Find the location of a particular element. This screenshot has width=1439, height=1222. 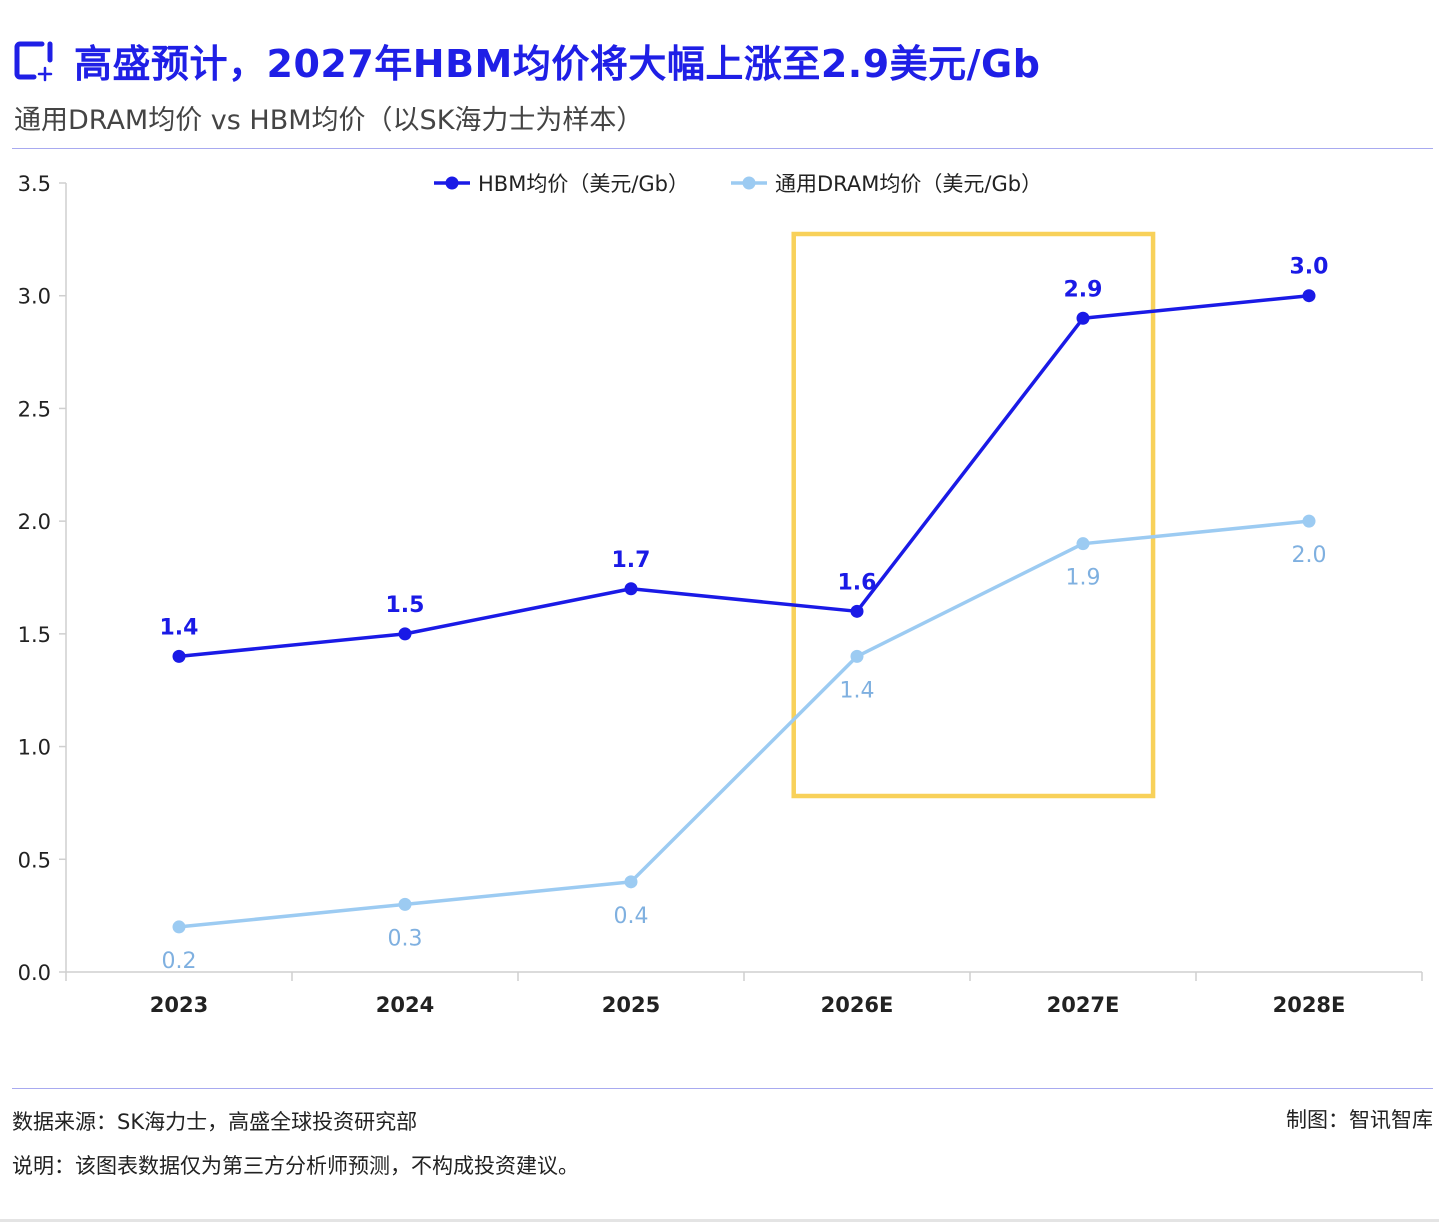

footer-divider is located at coordinates (722, 1088).